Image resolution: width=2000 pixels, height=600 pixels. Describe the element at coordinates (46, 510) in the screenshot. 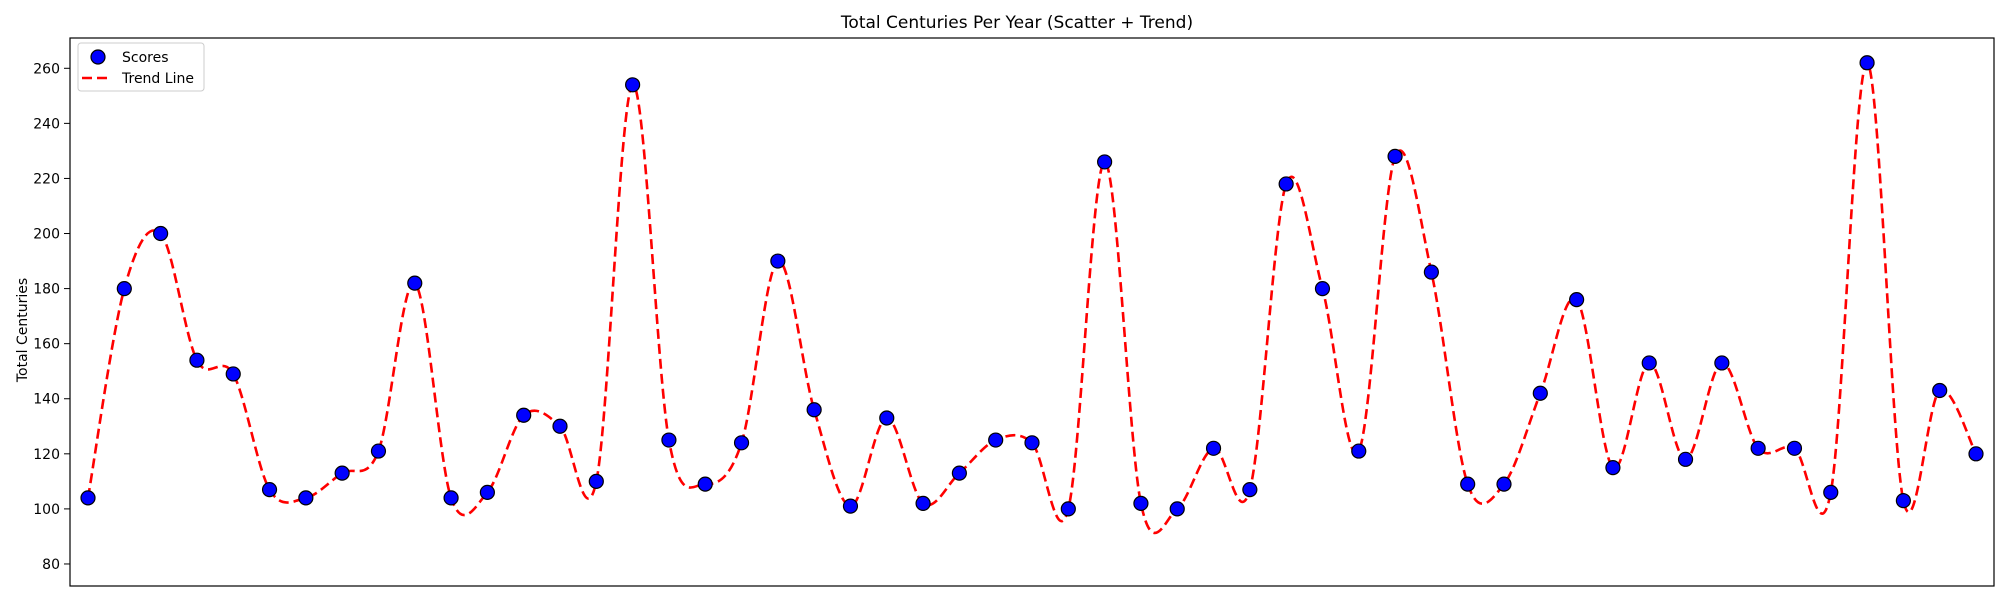

I see `y-tick-label: 100` at that location.